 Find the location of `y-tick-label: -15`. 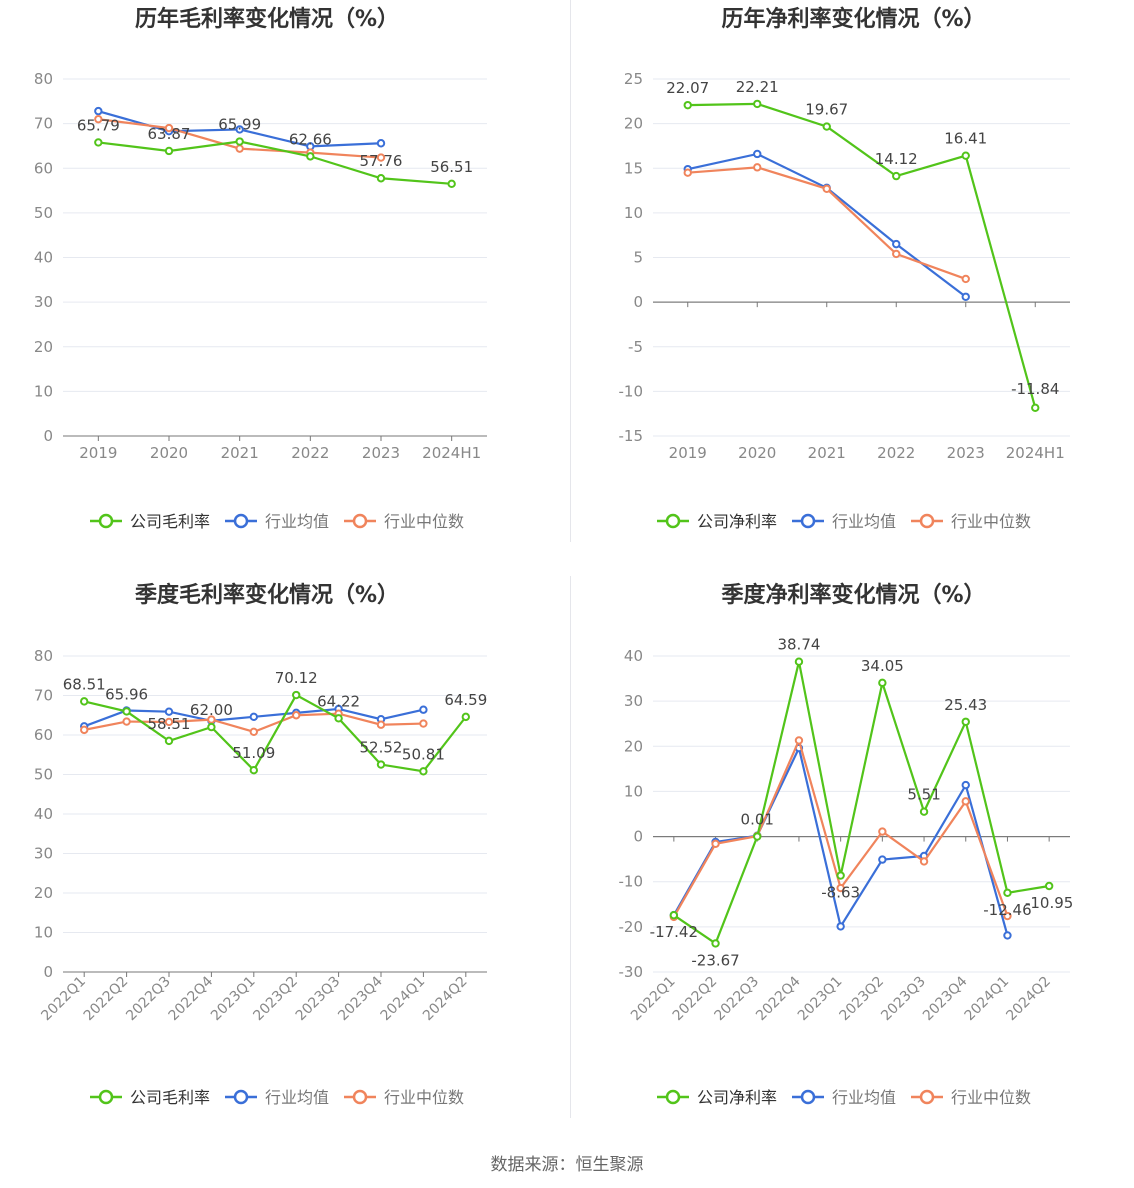

y-tick-label: -15 is located at coordinates (631, 436).